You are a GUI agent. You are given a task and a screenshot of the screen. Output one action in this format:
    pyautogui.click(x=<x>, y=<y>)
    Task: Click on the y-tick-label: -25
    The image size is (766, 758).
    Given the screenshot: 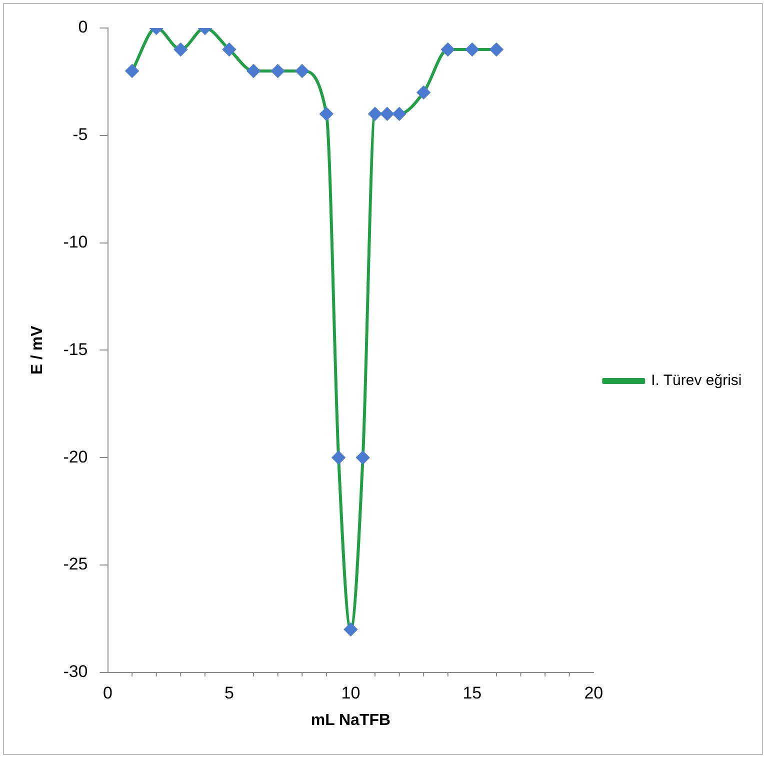 What is the action you would take?
    pyautogui.click(x=75, y=564)
    